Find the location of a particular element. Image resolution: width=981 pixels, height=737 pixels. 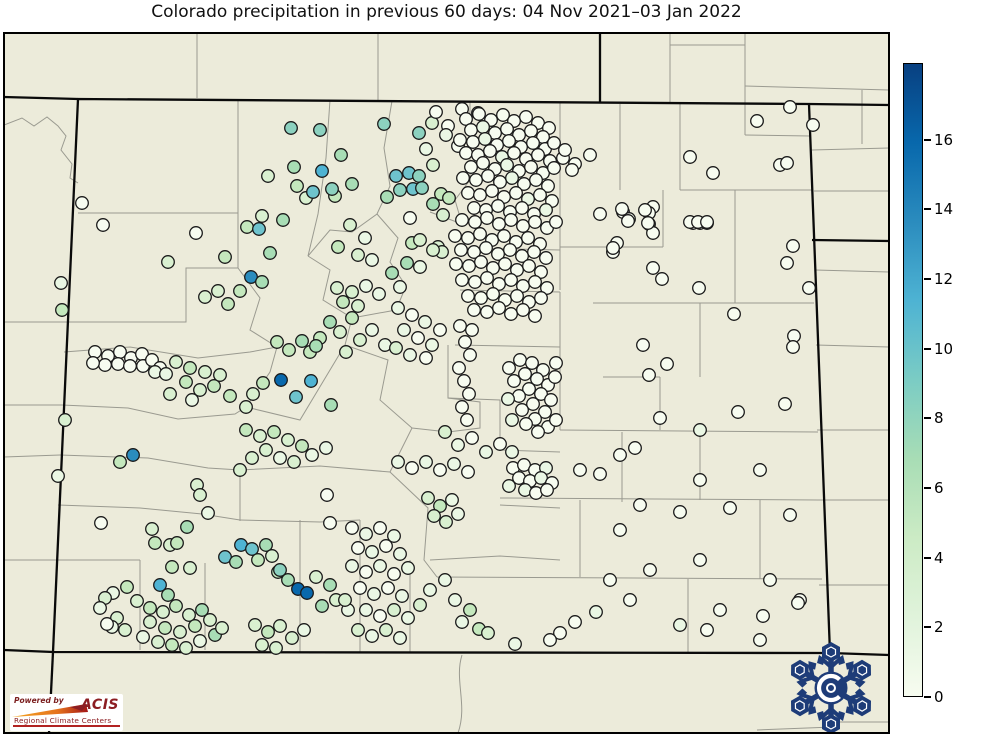

snowflake-logo is located at coordinates (831, 687).